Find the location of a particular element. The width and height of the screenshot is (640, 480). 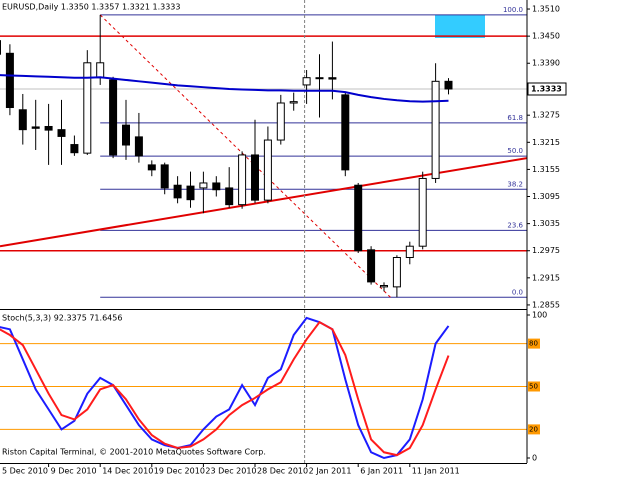

level-label: 80 is located at coordinates (533, 344).